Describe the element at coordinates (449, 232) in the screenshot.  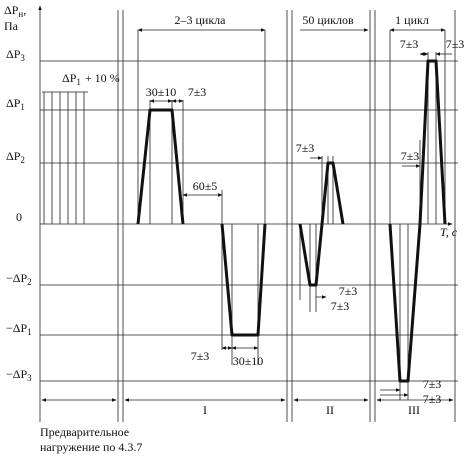
I see `x-axis-label: T, с` at that location.